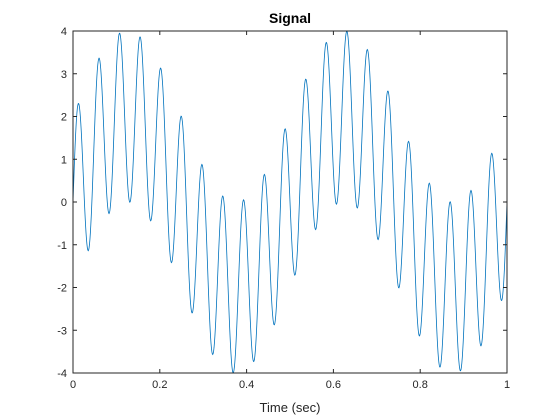  What do you see at coordinates (62, 246) in the screenshot?
I see `y-tick-label: -1` at bounding box center [62, 246].